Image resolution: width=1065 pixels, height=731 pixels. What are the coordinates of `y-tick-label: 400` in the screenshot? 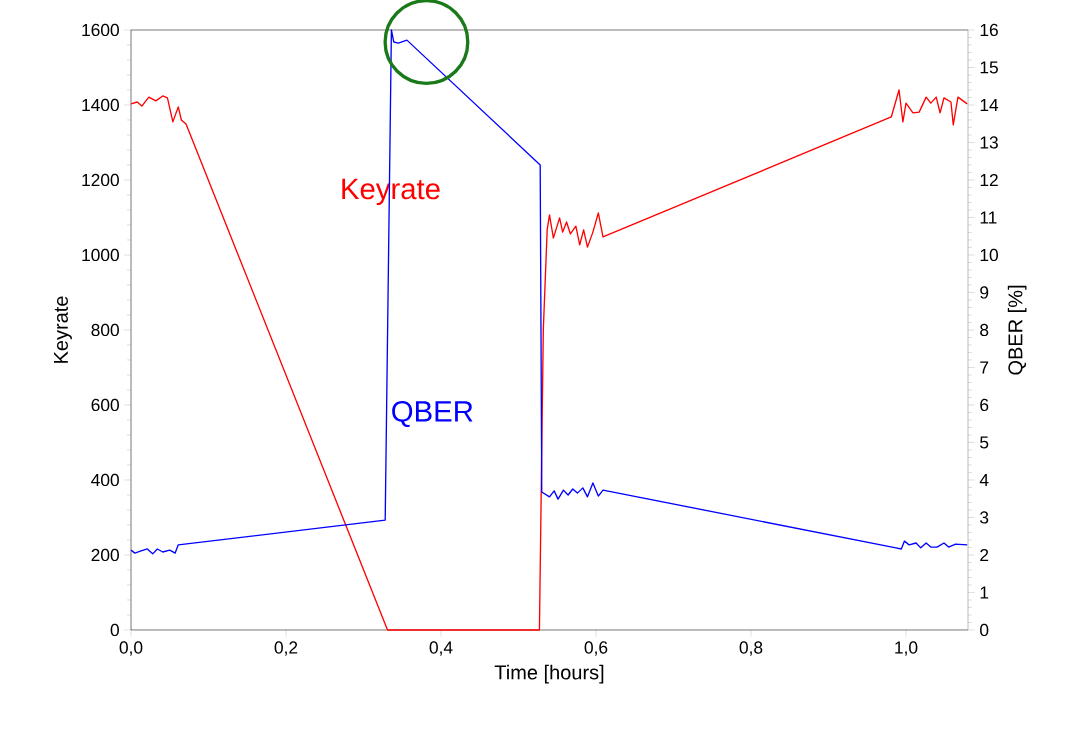 It's located at (105, 480).